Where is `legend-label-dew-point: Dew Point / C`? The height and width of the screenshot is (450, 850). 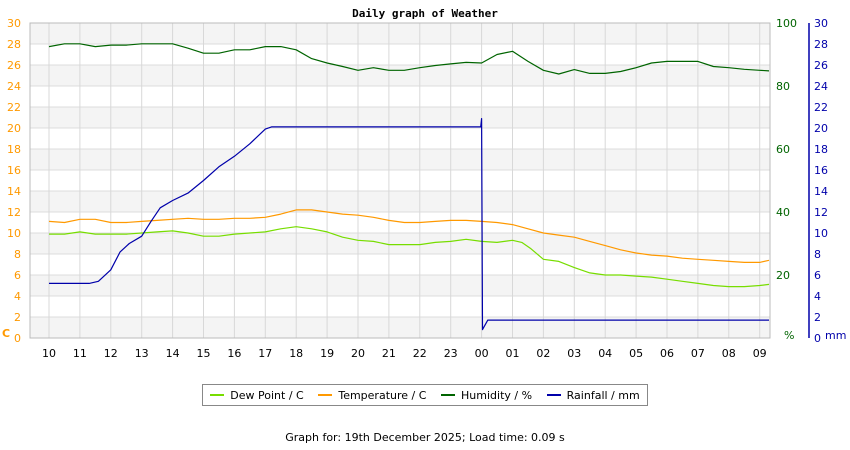
legend-label-dew-point: Dew Point / C is located at coordinates (267, 395).